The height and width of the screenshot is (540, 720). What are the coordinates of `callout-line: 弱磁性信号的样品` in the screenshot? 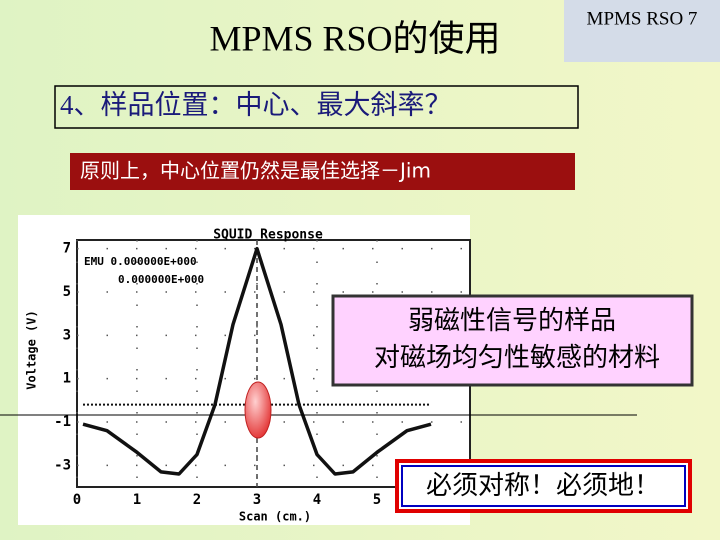 It's located at (512, 320).